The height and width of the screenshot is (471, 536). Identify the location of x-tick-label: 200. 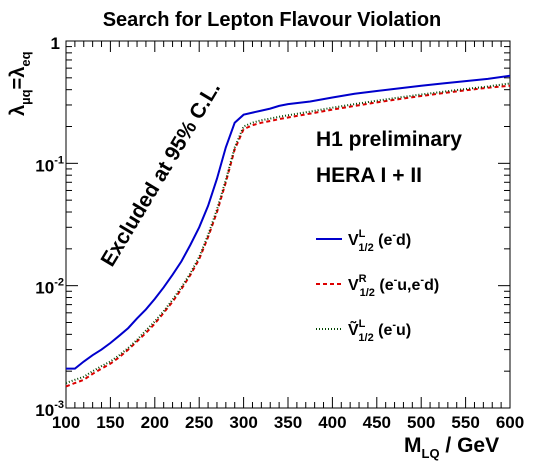
(155, 422).